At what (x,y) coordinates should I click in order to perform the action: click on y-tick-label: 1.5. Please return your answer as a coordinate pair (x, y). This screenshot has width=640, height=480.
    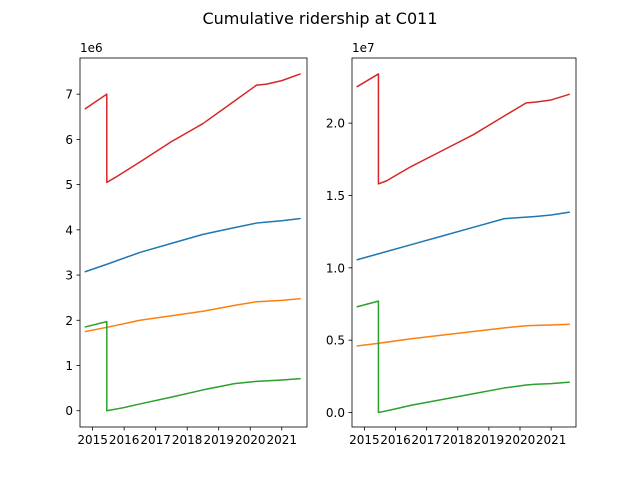
    Looking at the image, I should click on (335, 196).